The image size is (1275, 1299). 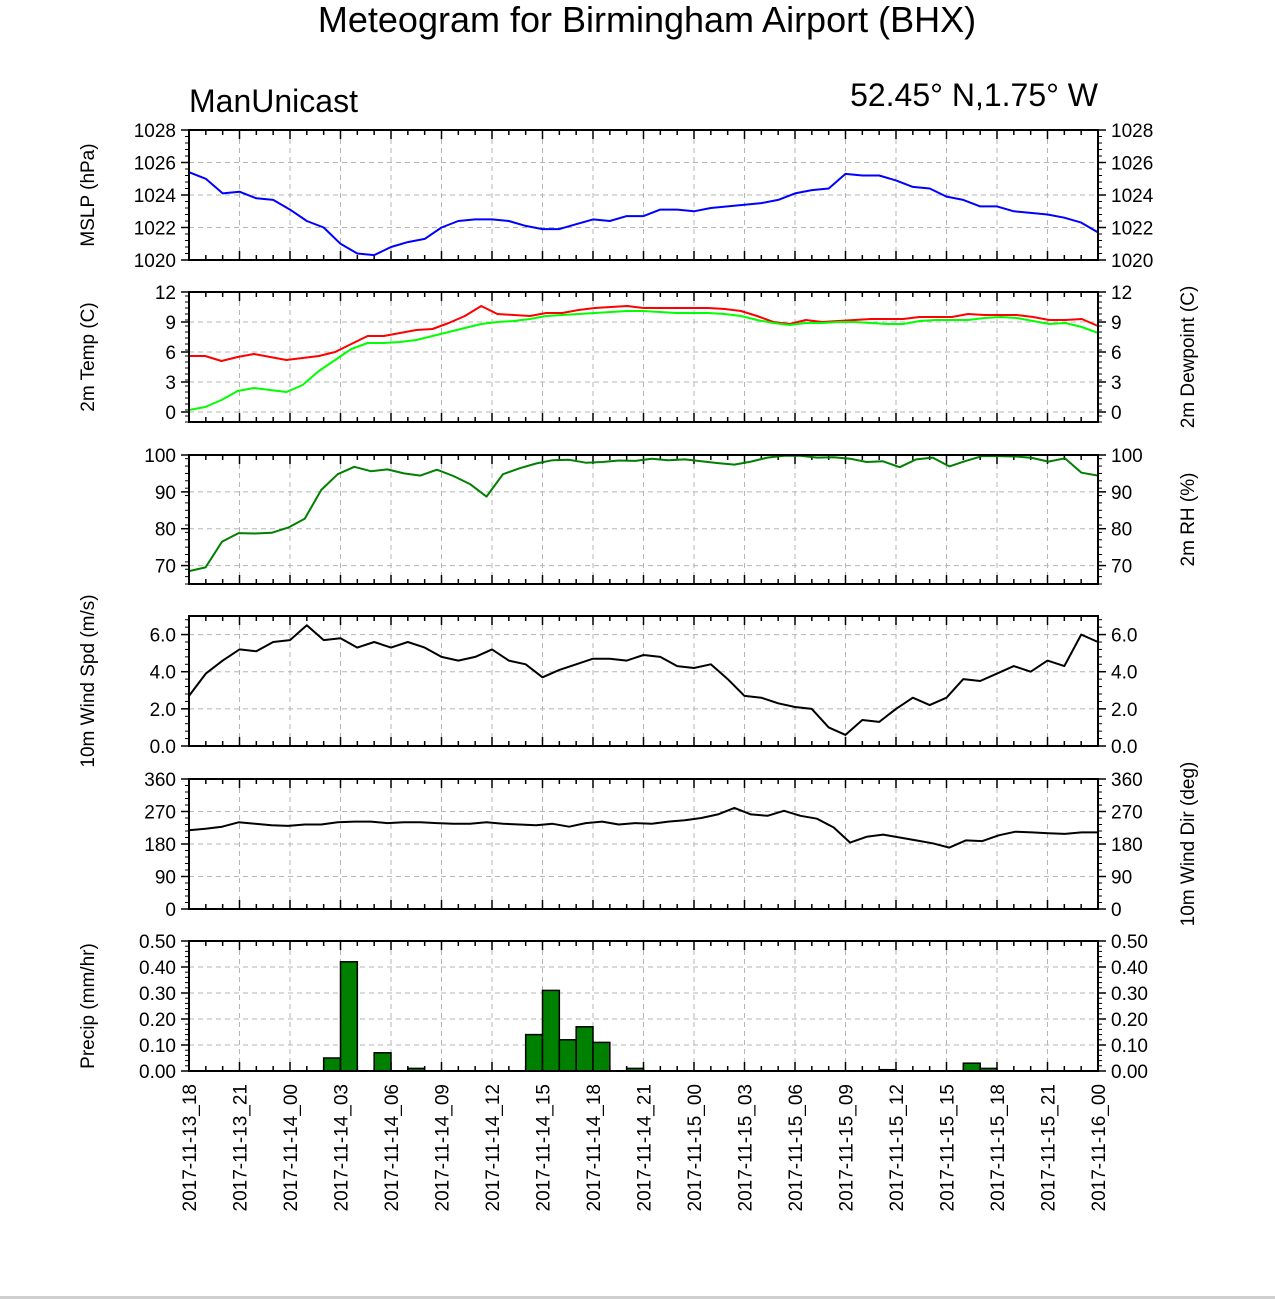 I want to click on x-tick-label: 2017-11-15_00, so click(x=695, y=1147).